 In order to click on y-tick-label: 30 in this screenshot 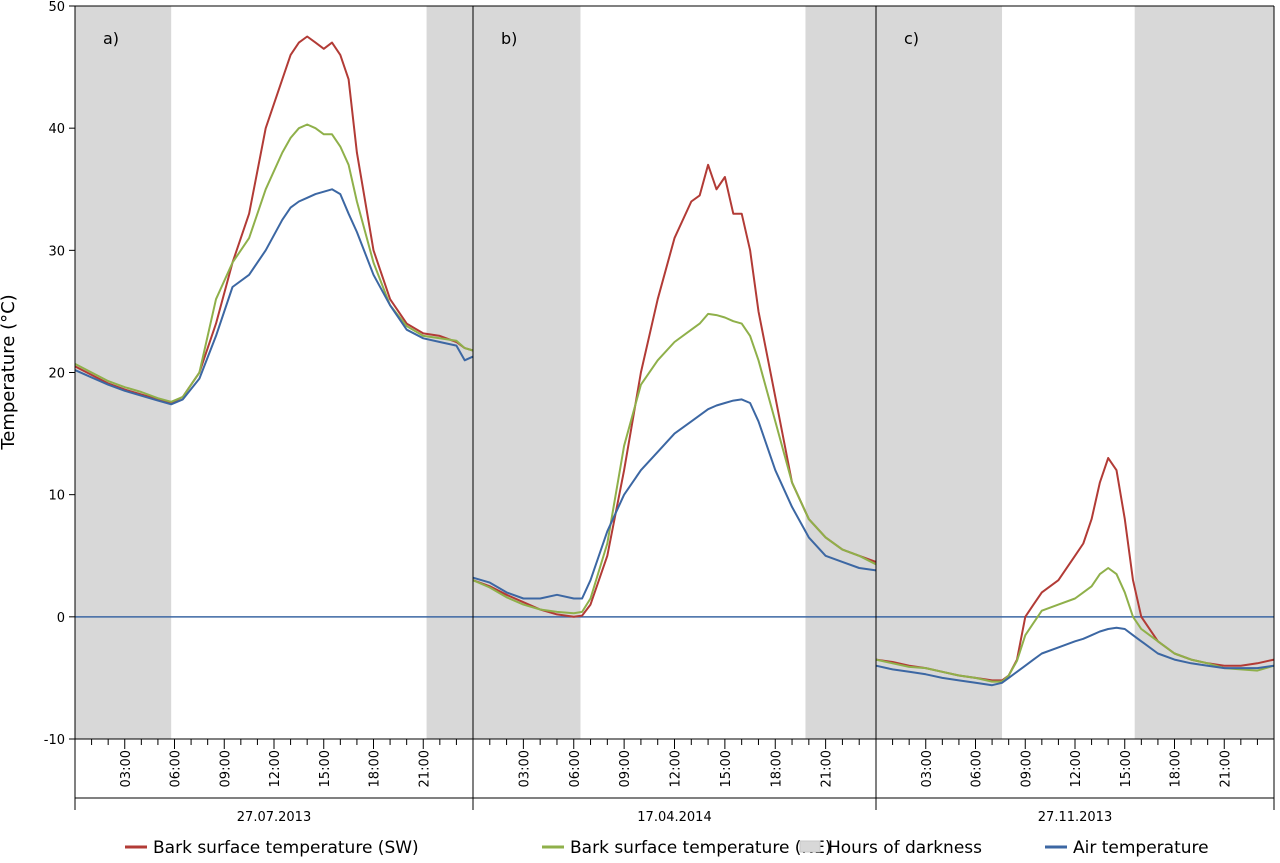, I will do `click(56, 251)`.